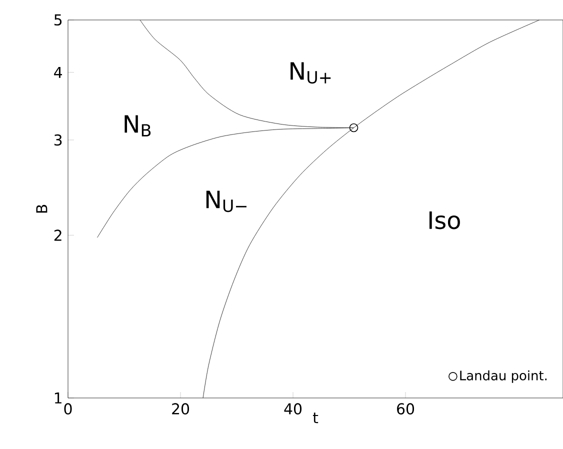 This screenshot has height=449, width=563. Describe the element at coordinates (315, 418) in the screenshot. I see `x-axis-title: t` at that location.